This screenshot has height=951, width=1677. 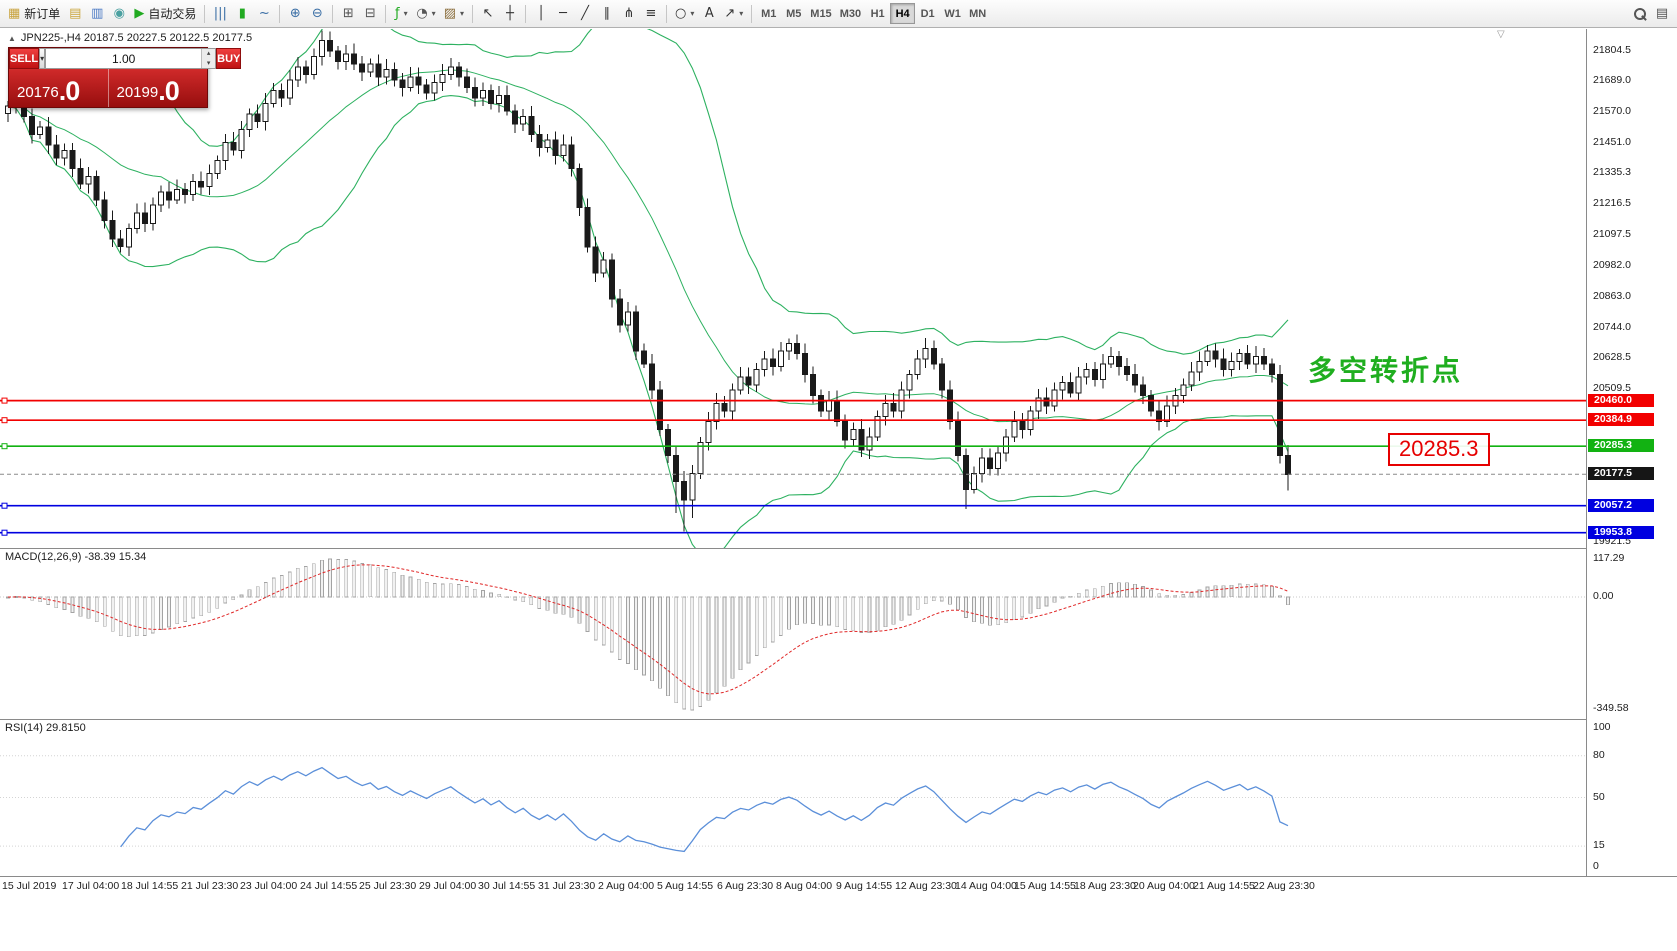 What do you see at coordinates (401, 14) in the screenshot?
I see `indicators-button: ƒ ▾` at bounding box center [401, 14].